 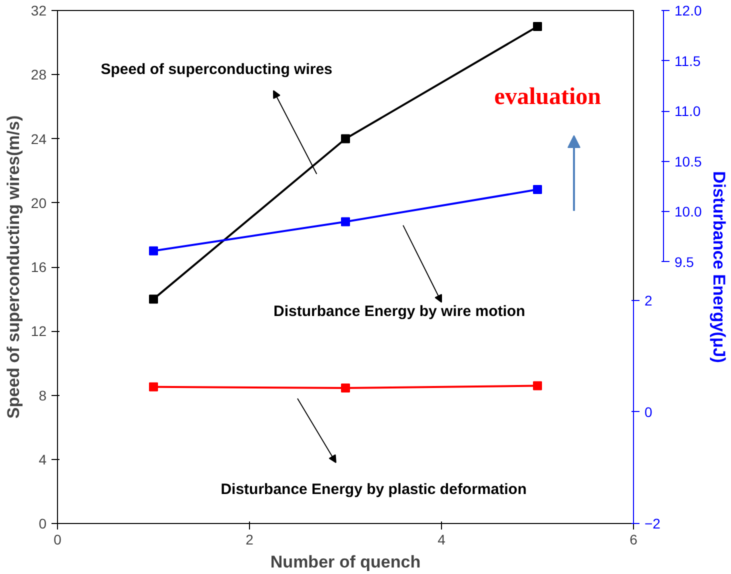 I want to click on y3-tick-label: 9.5, so click(x=684, y=262).